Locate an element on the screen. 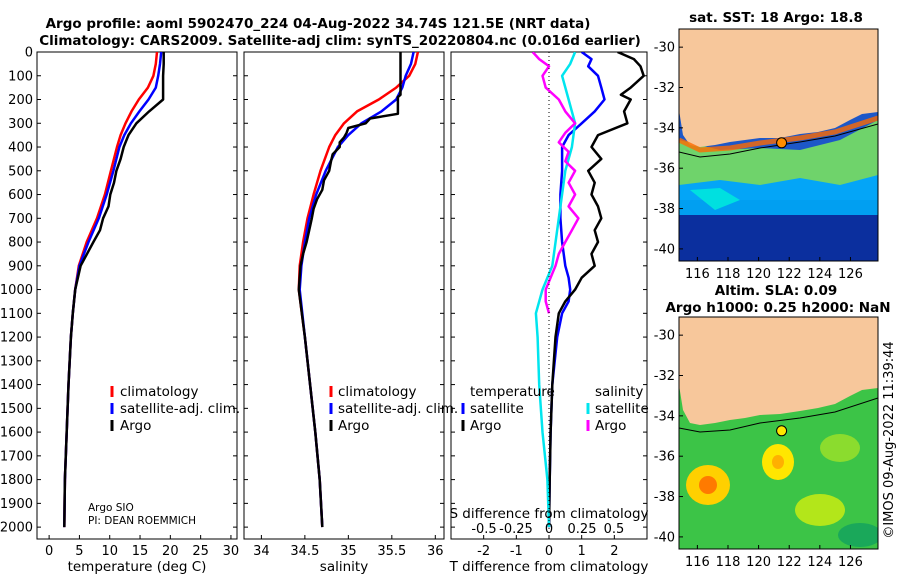 The width and height of the screenshot is (900, 580). sst-map-frame is located at coordinates (778, 145).